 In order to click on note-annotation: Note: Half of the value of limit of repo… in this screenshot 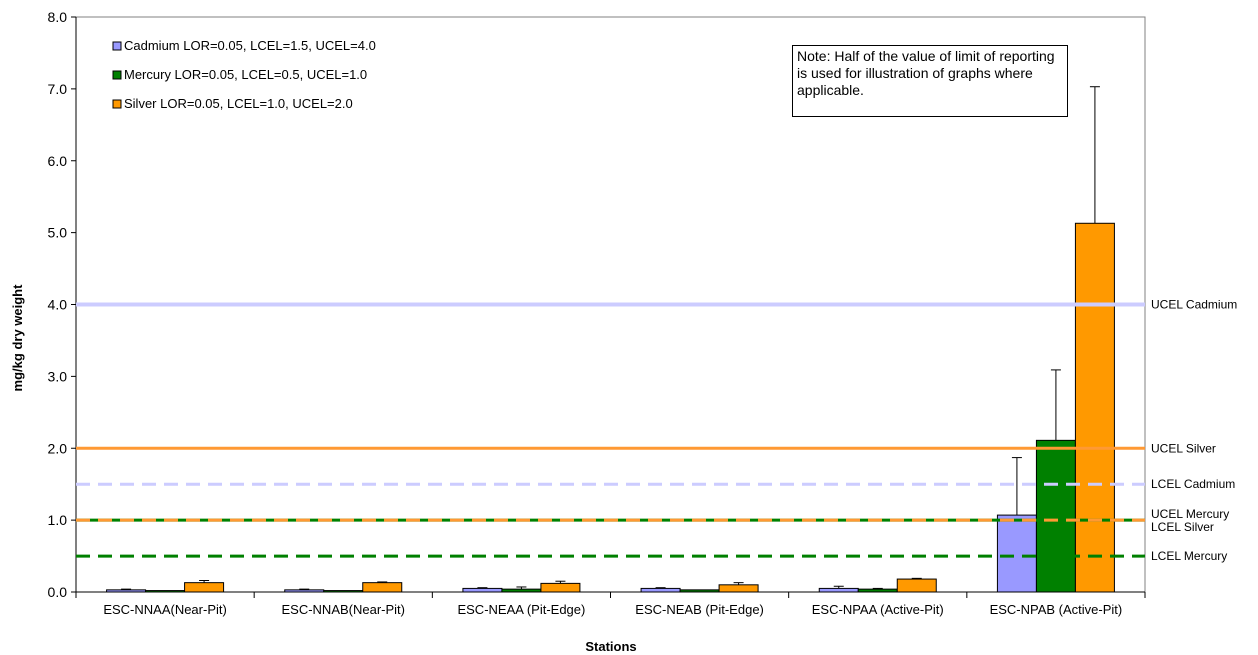, I will do `click(930, 81)`.